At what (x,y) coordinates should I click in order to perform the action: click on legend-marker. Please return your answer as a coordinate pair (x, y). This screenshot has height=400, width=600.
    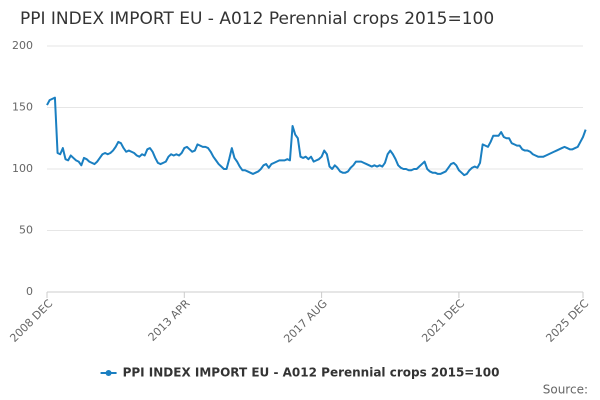
    Looking at the image, I should click on (108, 373).